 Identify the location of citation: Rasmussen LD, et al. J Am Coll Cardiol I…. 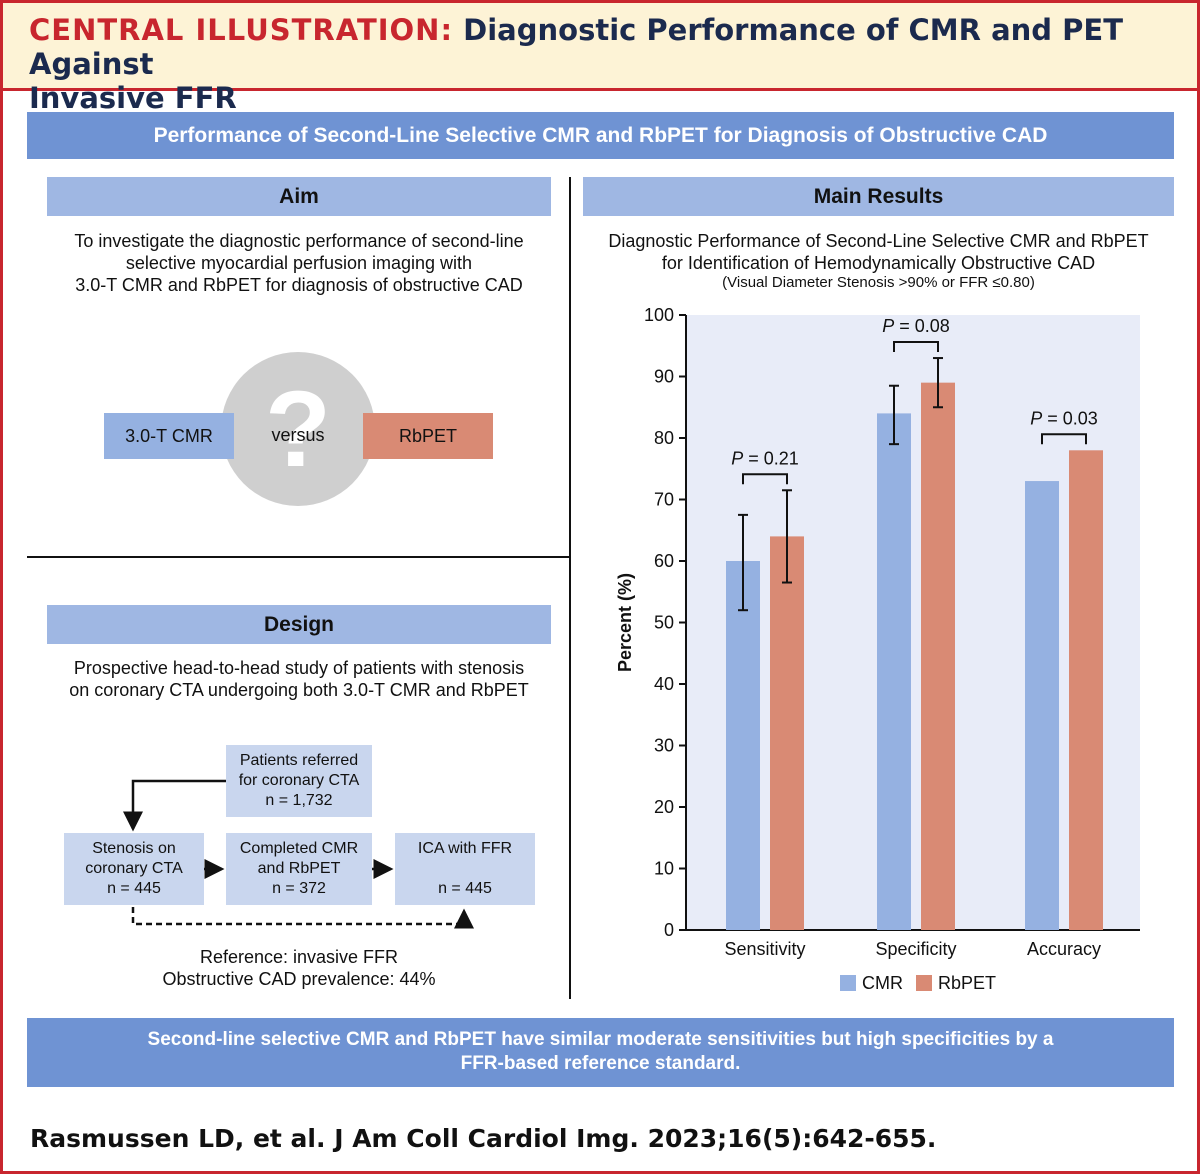
(483, 1138).